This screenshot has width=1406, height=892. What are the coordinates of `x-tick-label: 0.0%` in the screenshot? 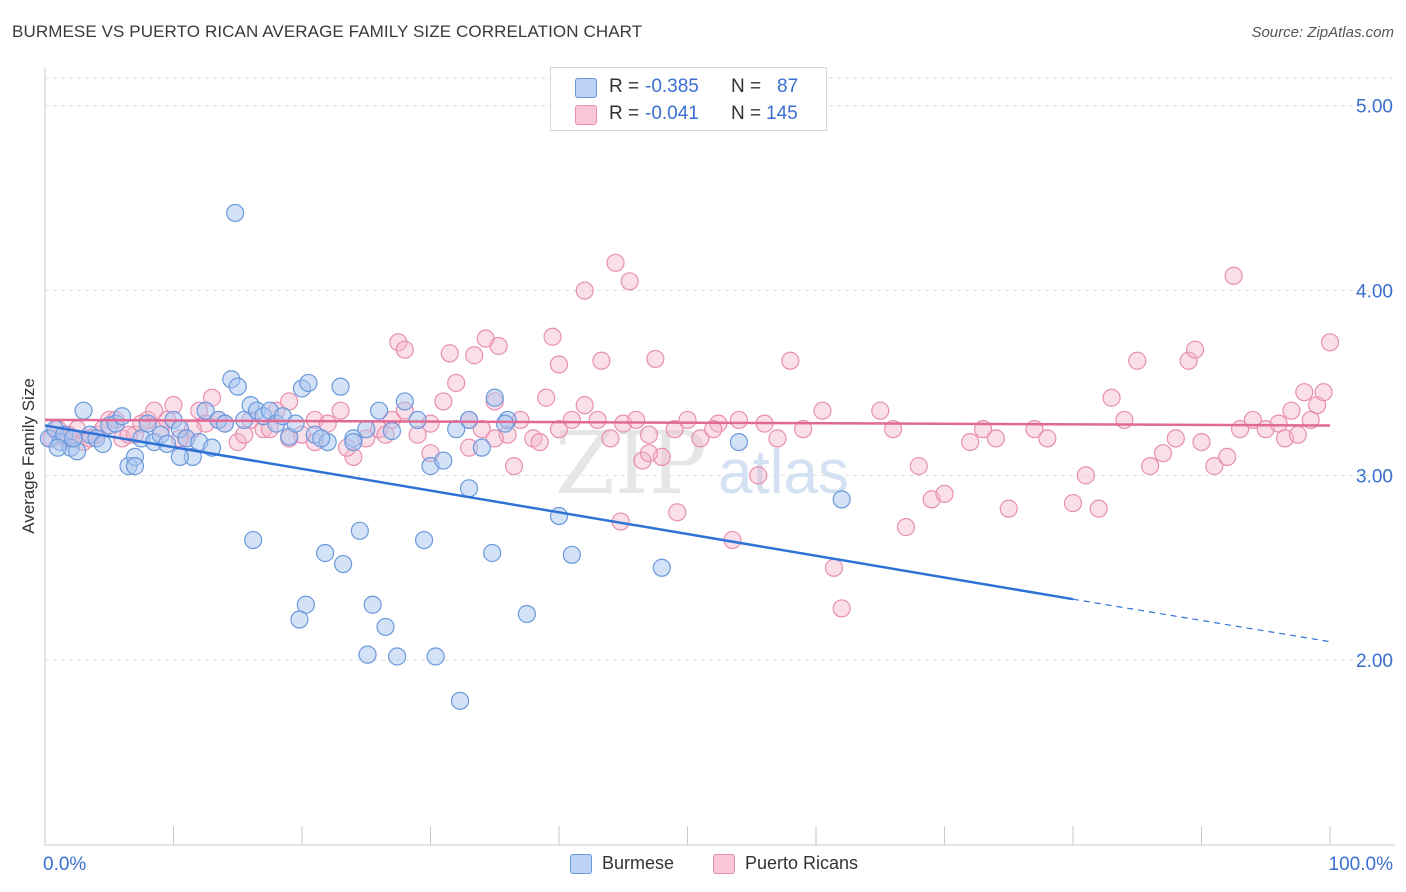 It's located at (64, 864).